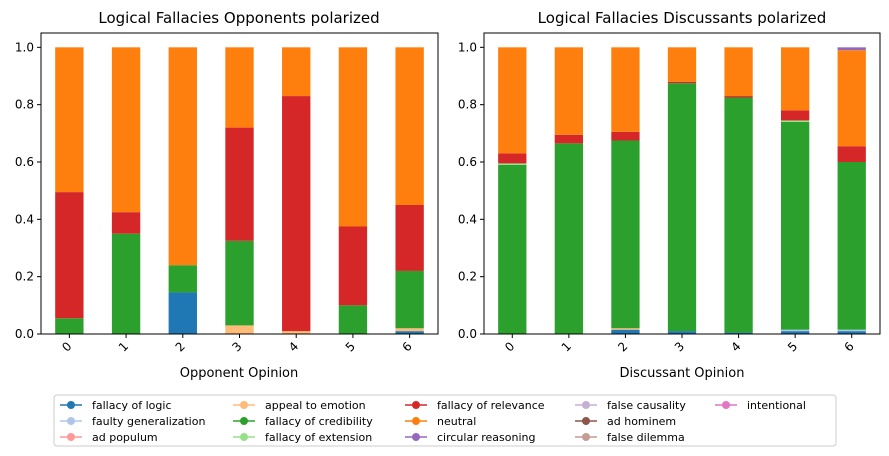 The width and height of the screenshot is (889, 456). I want to click on legend-item-false-causality: false causality, so click(630, 405).